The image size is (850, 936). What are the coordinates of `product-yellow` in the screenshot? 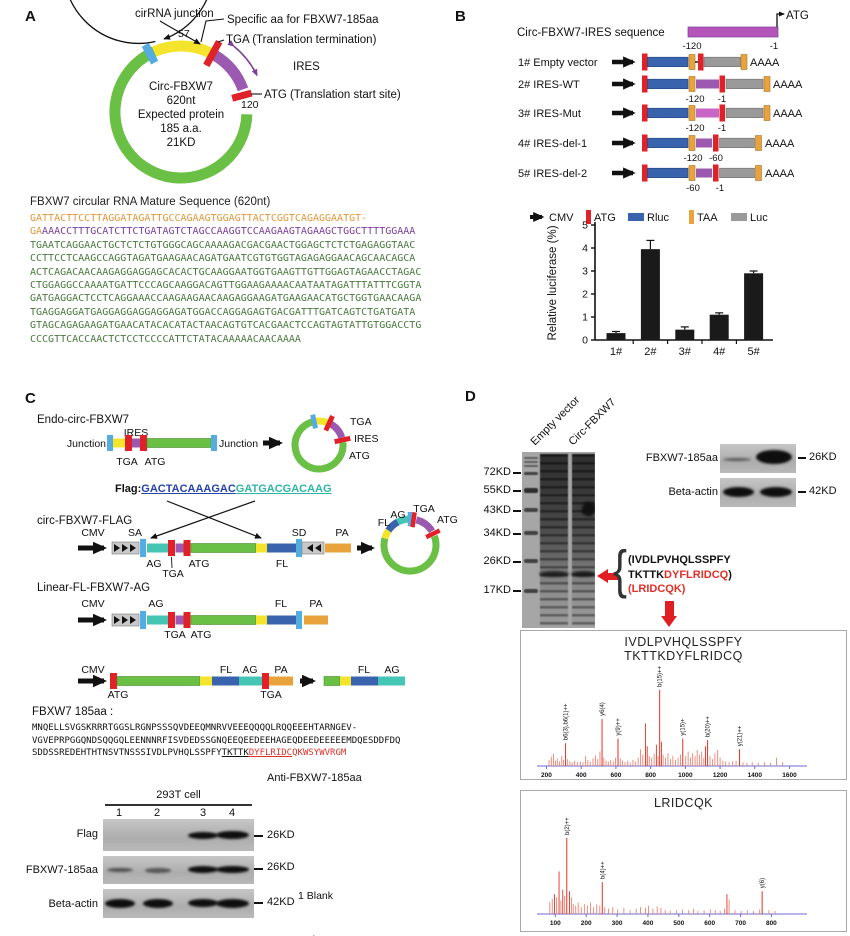 It's located at (345, 681).